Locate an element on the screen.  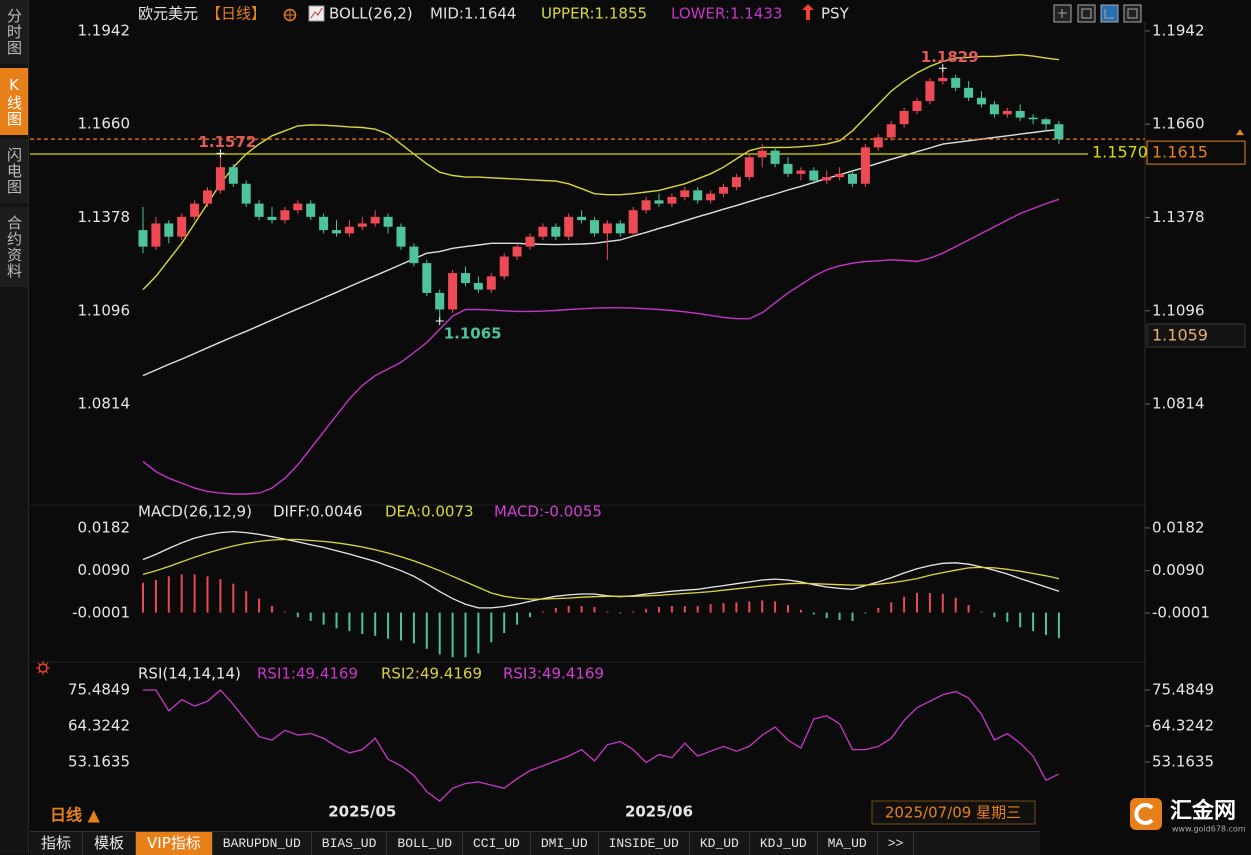
side-tab: K线图 is located at coordinates (14, 101).